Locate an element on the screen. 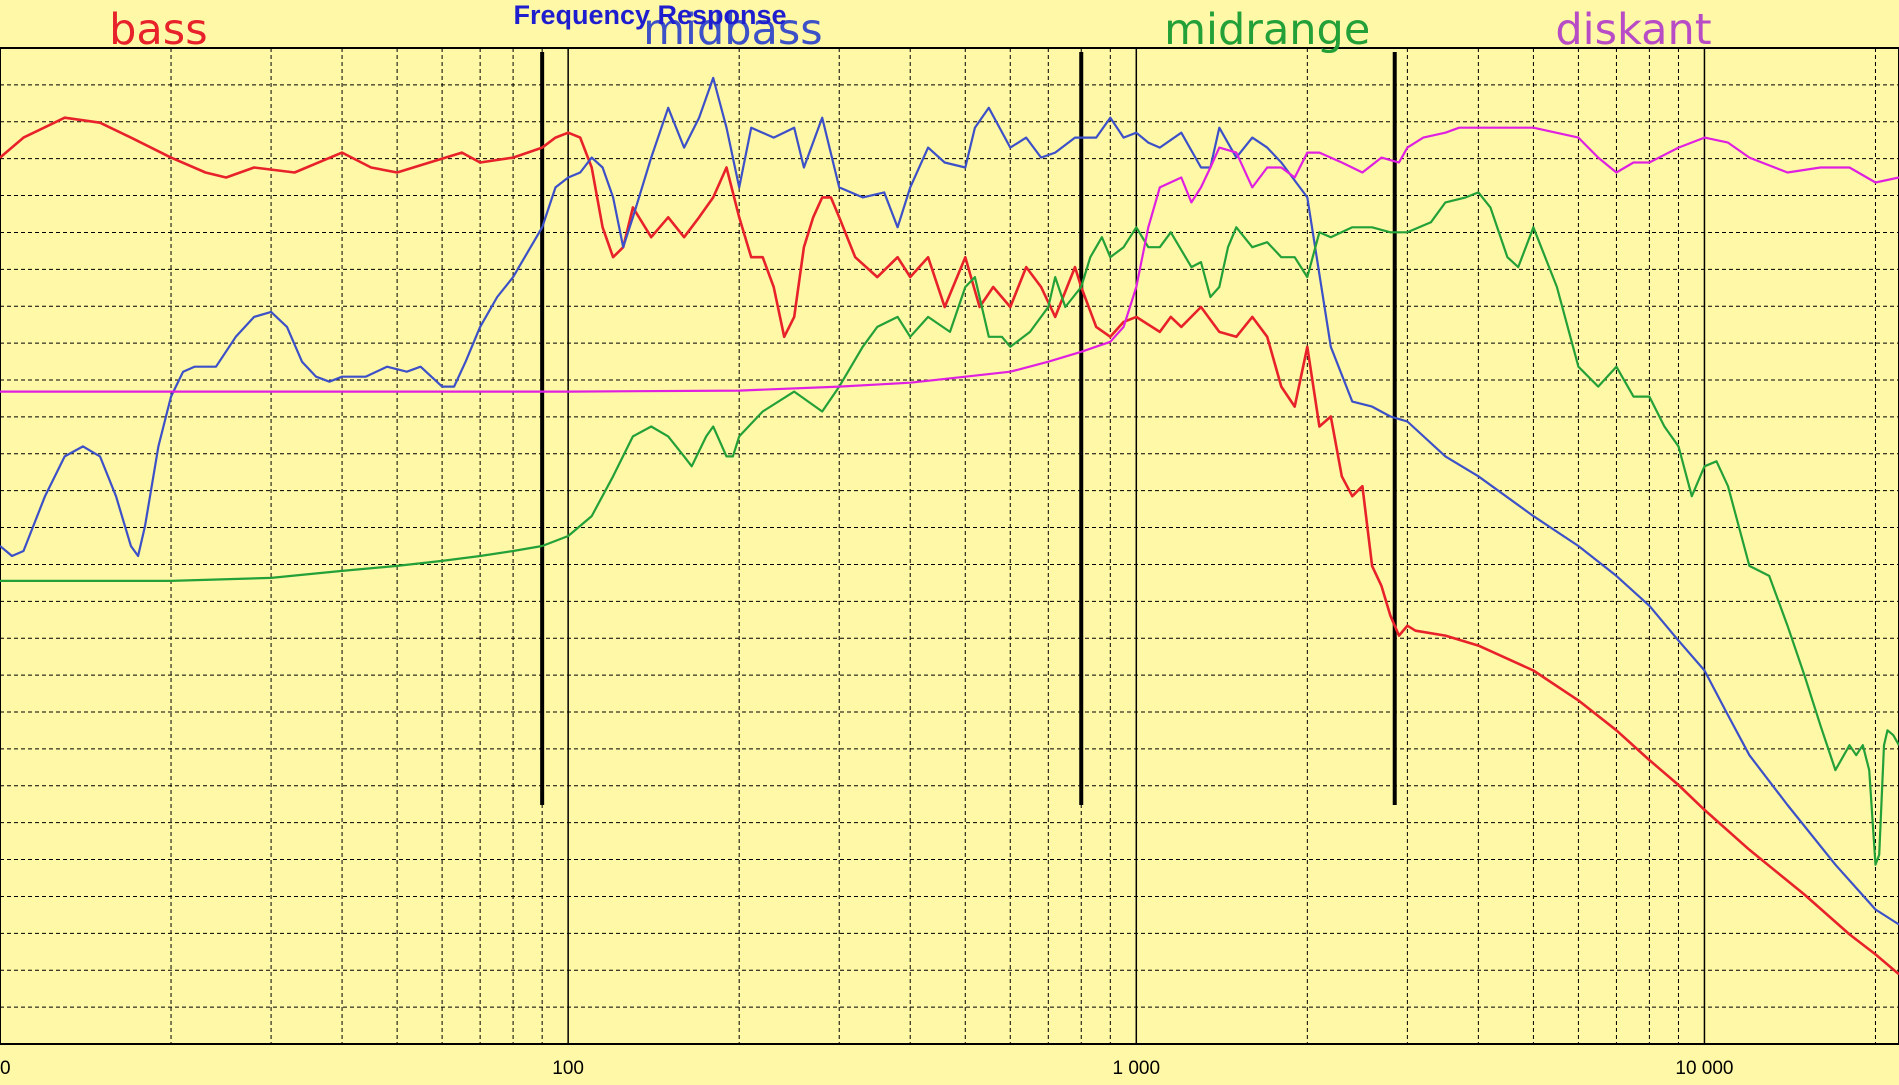  x-tick-label: 10 is located at coordinates (5, 1068).